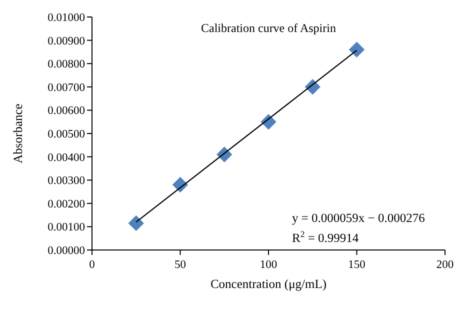 This screenshot has width=474, height=336. I want to click on annotation: R$^{2}$ = 0.99914, so click(326, 237).